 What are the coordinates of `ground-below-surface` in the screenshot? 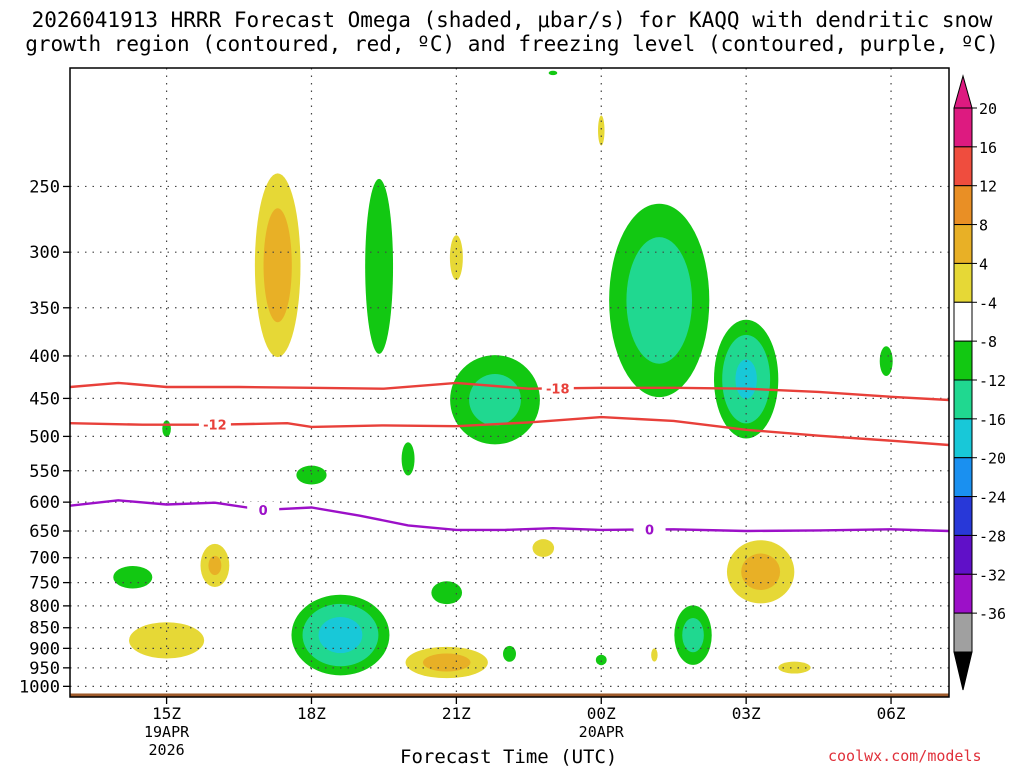 It's located at (509, 695).